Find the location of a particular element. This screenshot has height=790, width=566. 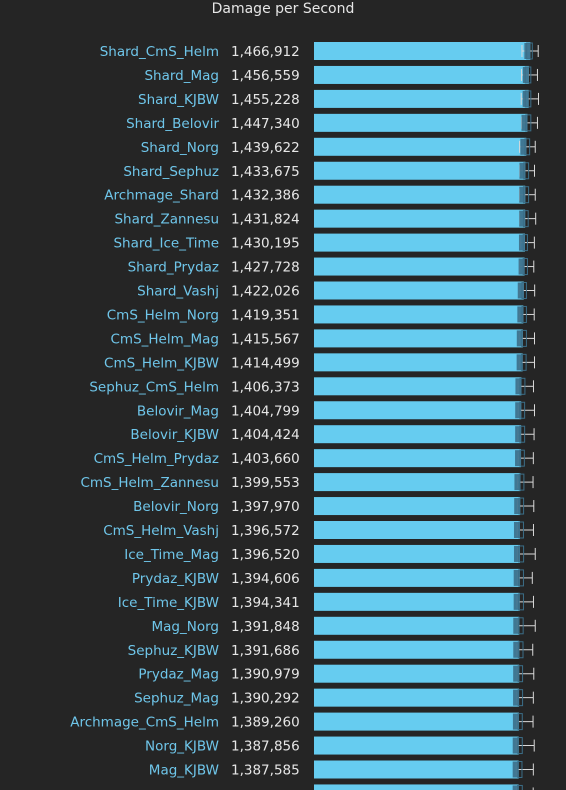

row-value-label: 1,447,340 is located at coordinates (265, 124).